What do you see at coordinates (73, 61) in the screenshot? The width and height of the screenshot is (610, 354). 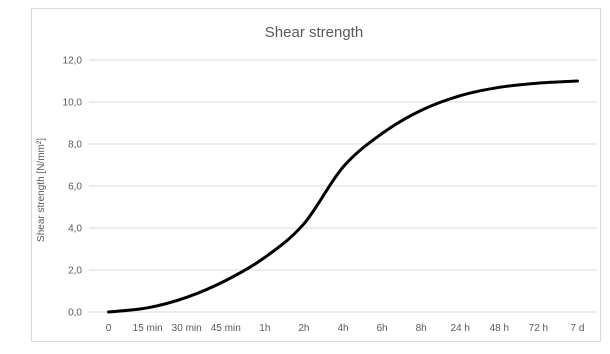 I see `y-tick-label: 12,0` at bounding box center [73, 61].